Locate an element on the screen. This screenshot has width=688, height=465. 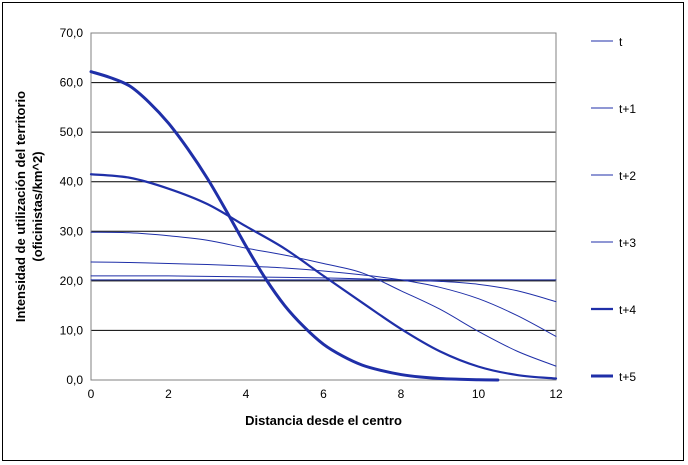
legend-label: t+2 is located at coordinates (627, 176).